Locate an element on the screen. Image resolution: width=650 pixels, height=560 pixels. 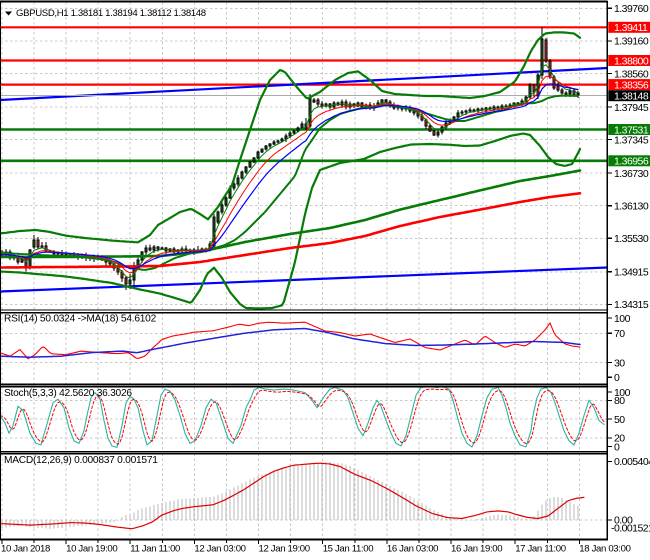
svg-text: 17 Jan 11:00 is located at coordinates (540, 549).